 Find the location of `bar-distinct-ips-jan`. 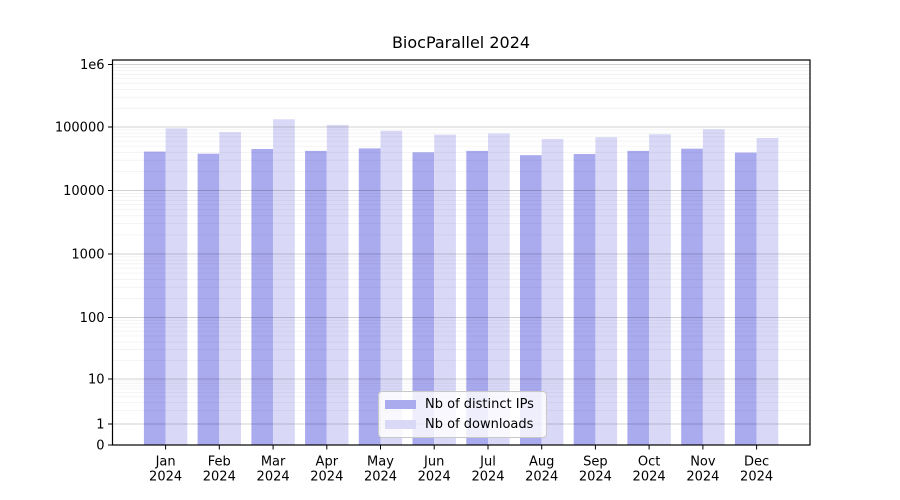

bar-distinct-ips-jan is located at coordinates (154, 298).